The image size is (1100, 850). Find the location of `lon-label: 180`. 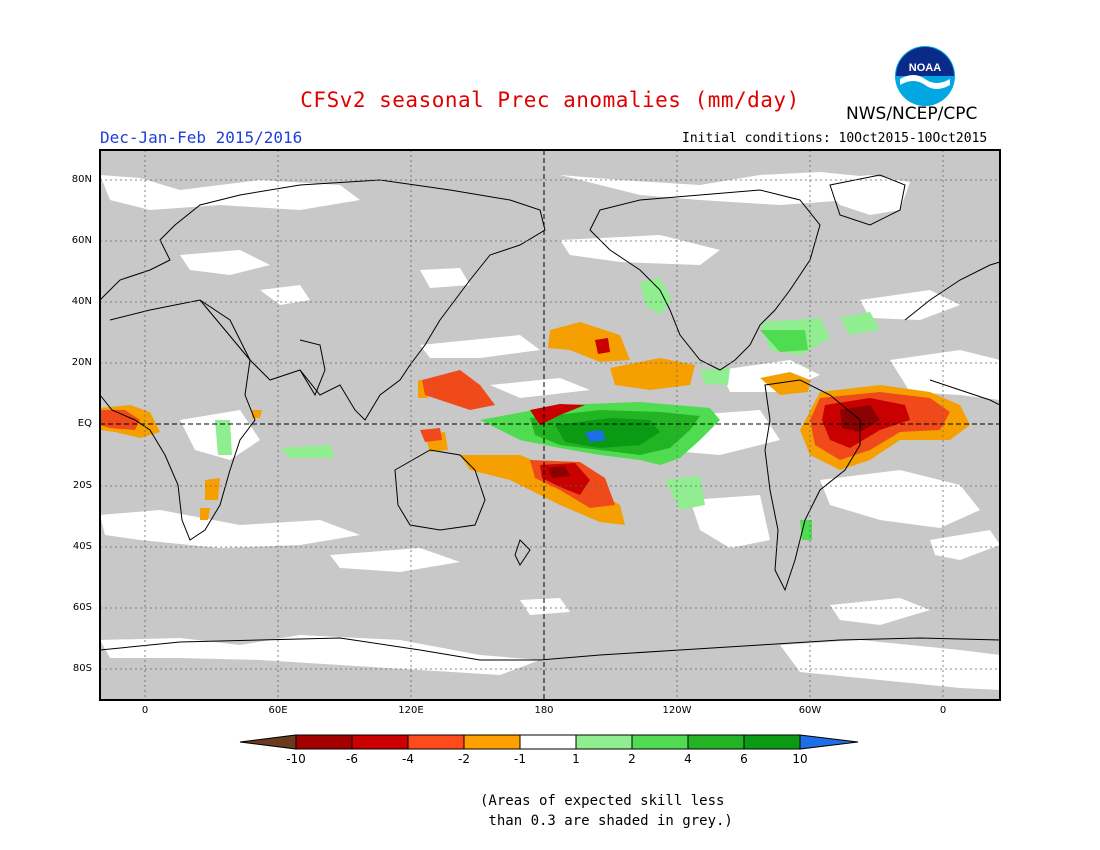

lon-label: 180 is located at coordinates (544, 710).